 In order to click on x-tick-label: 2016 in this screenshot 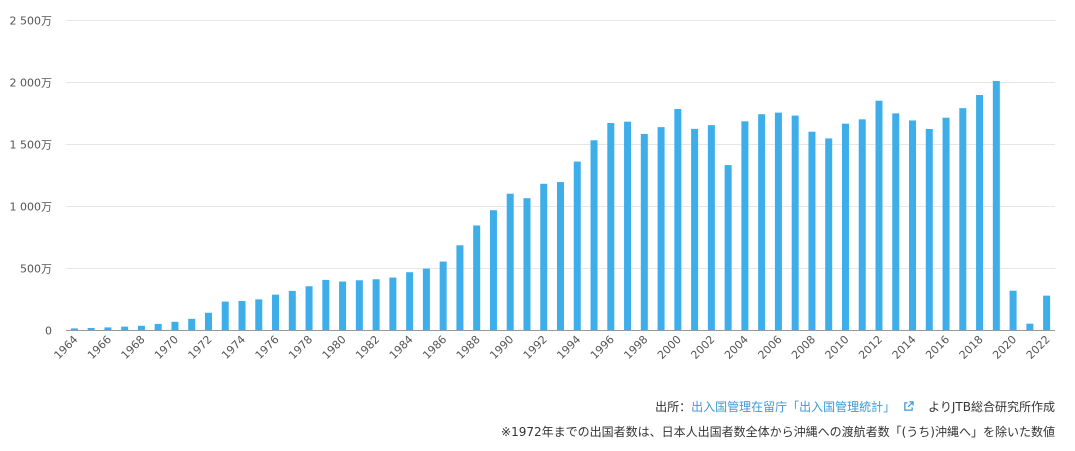, I will do `click(937, 347)`.